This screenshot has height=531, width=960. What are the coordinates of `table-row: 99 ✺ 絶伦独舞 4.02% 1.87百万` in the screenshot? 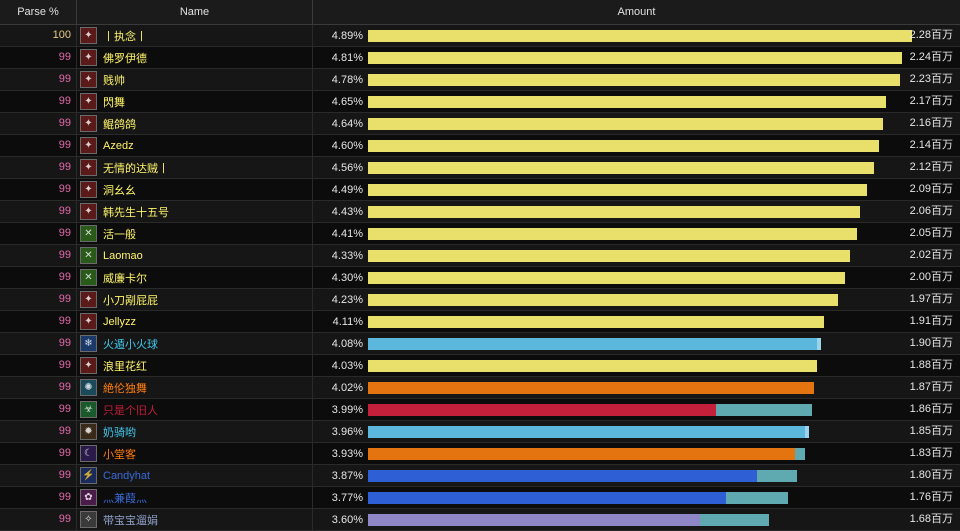 It's located at (480, 388).